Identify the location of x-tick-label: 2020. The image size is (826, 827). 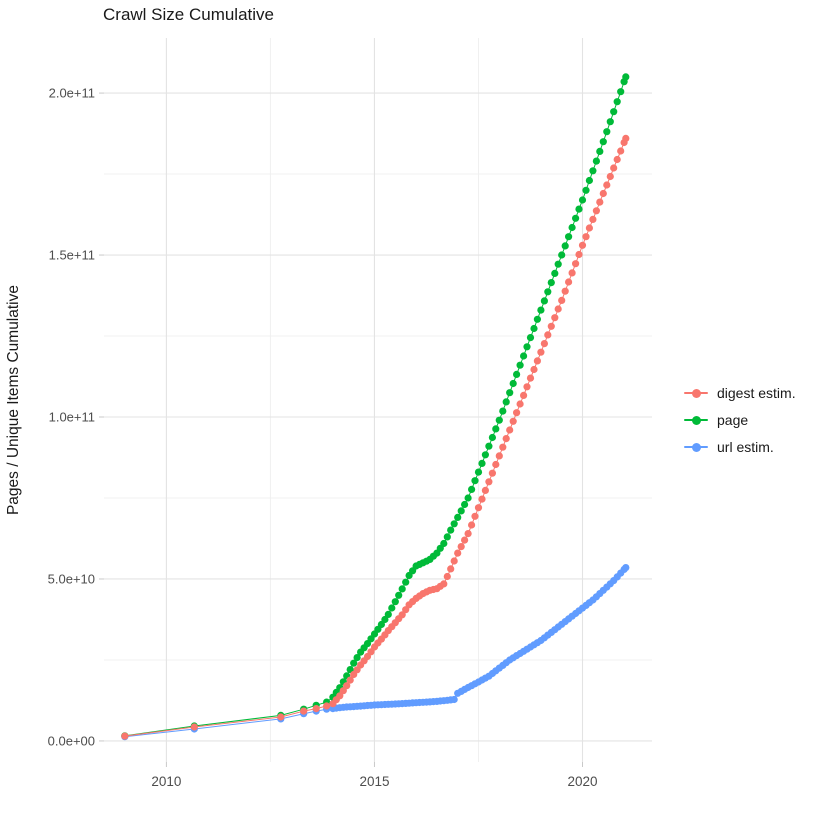
(582, 781).